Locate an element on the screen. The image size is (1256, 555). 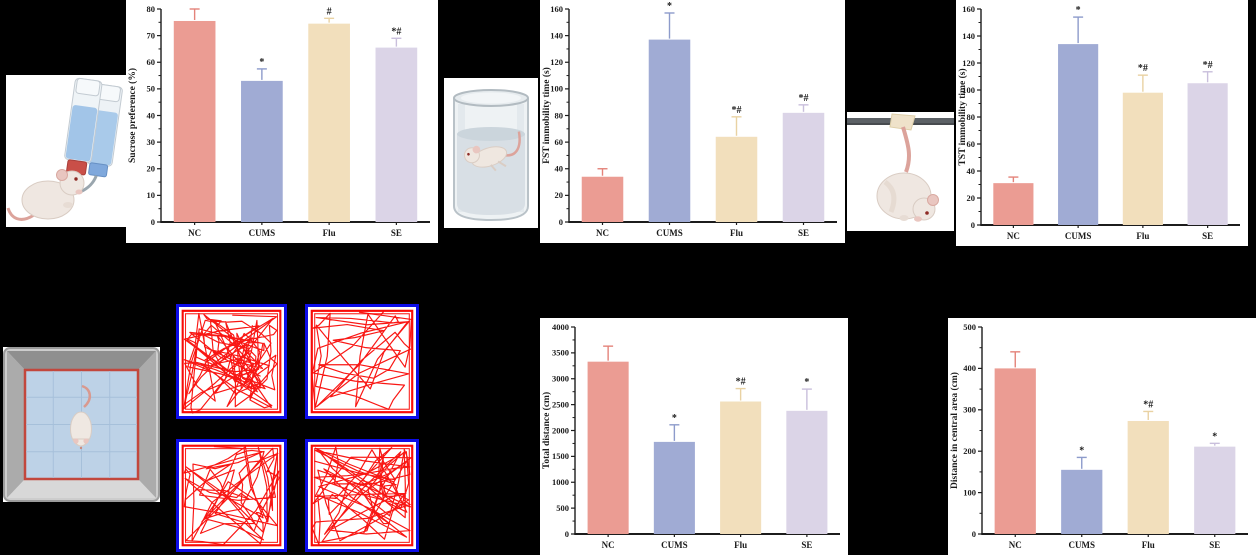
open-field-arena-icon is located at coordinates (81, 424).